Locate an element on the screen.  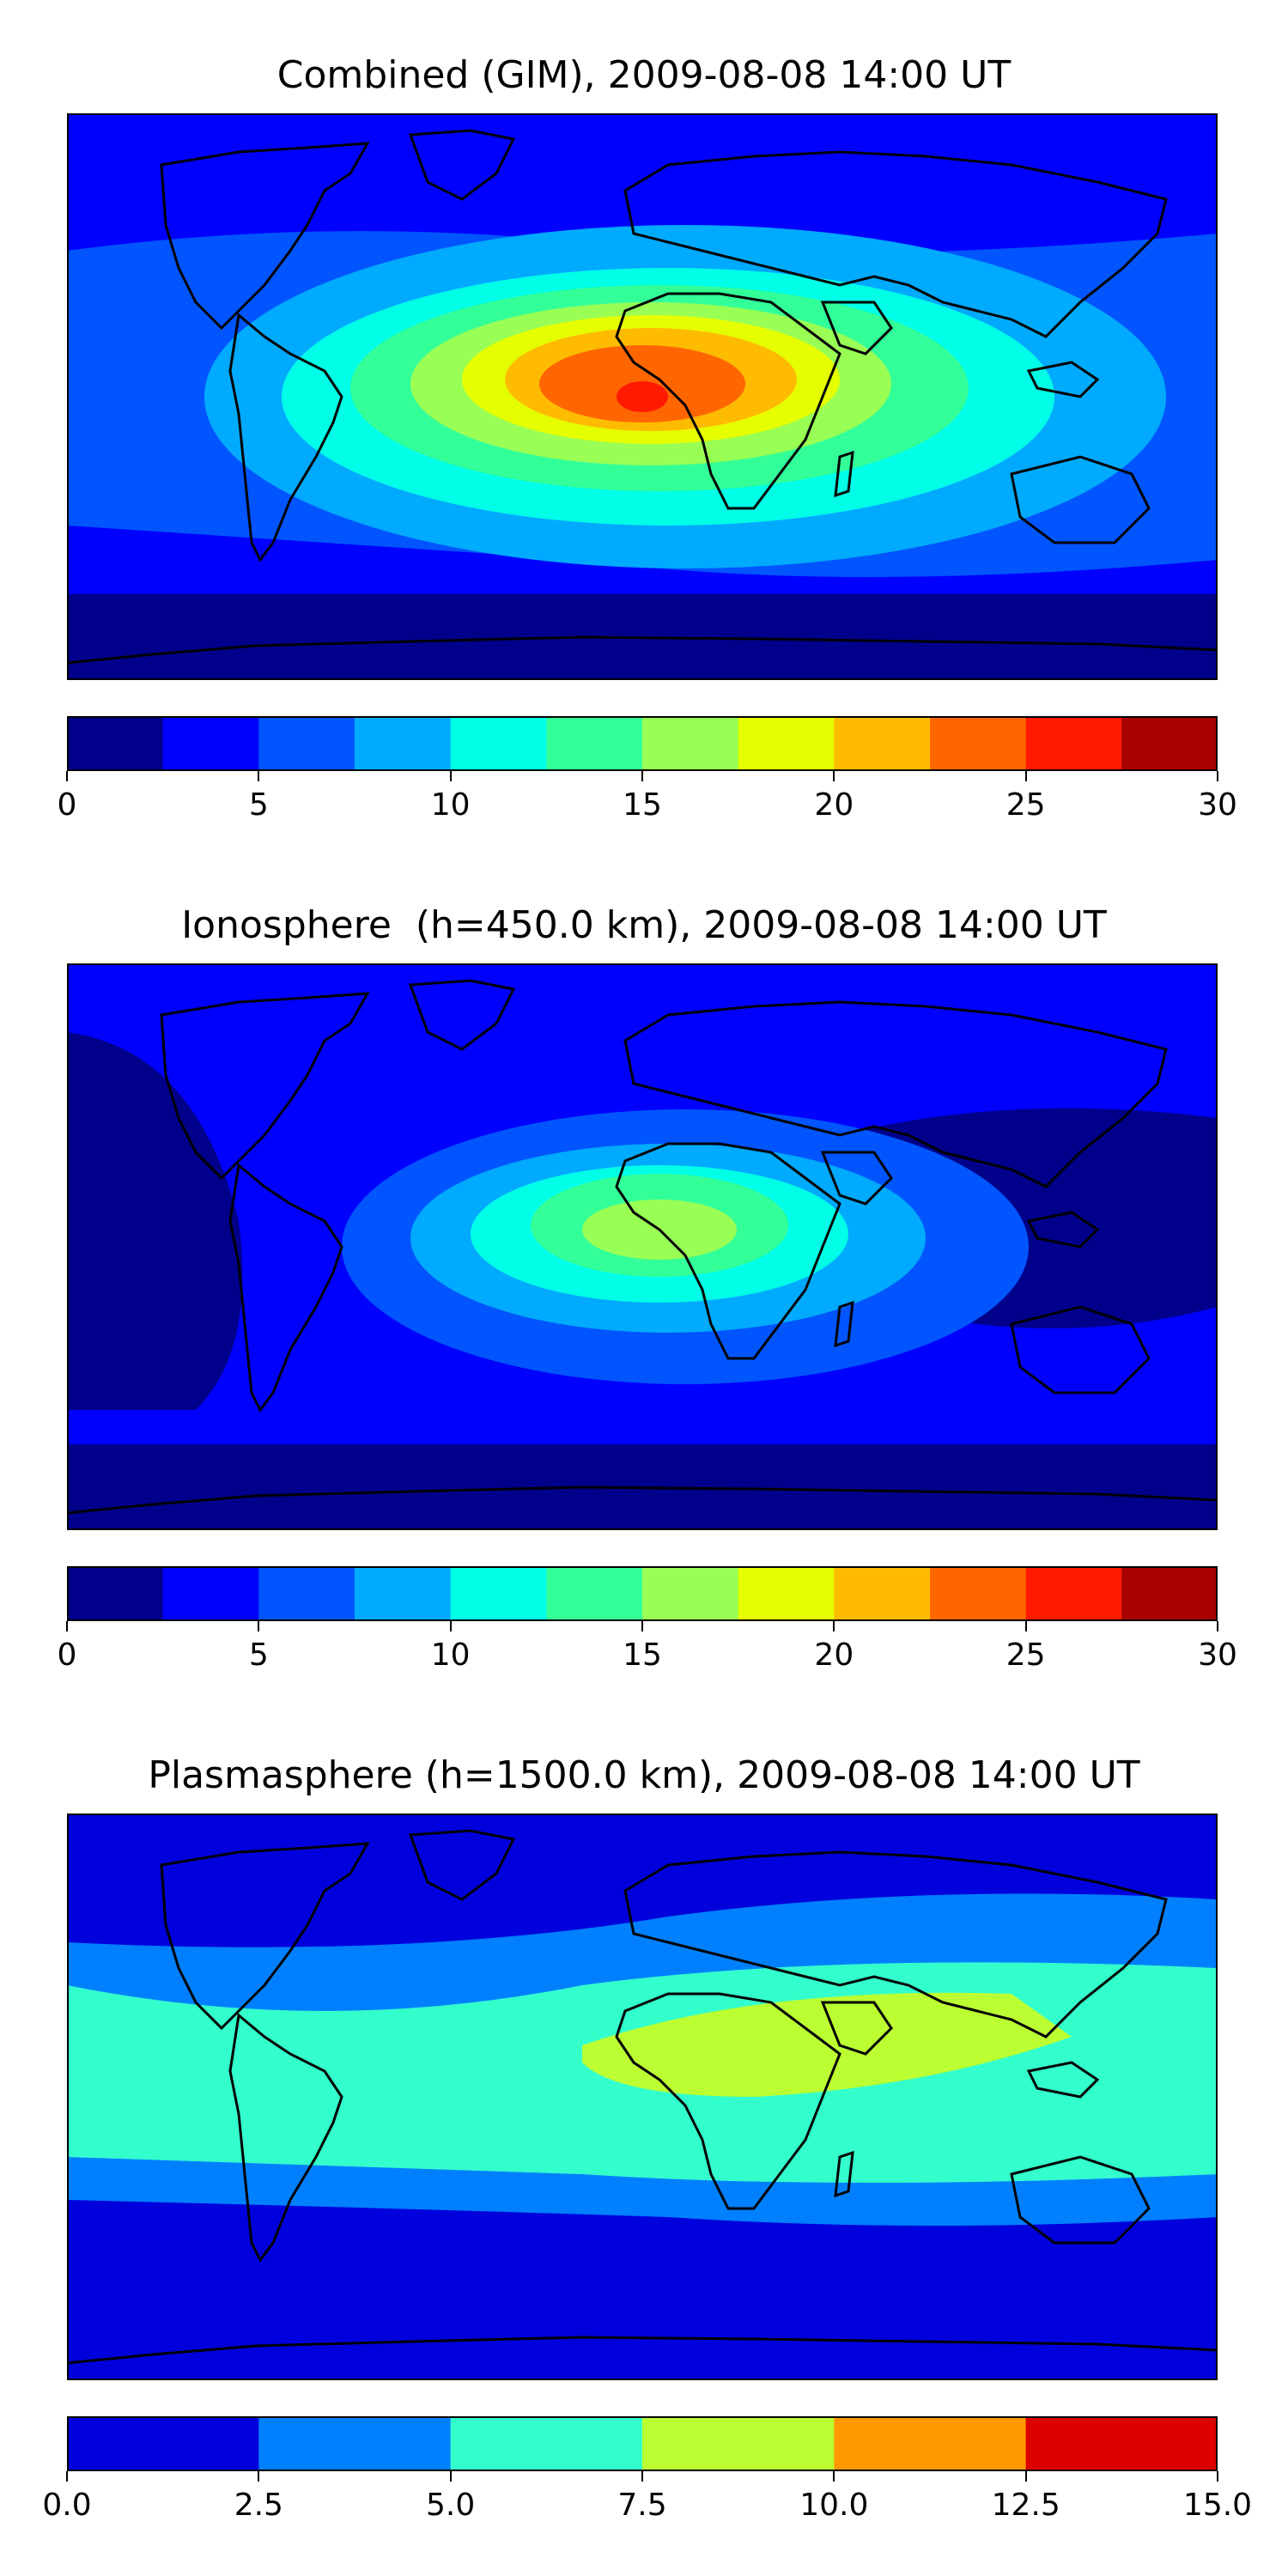
panel-1-title: Combined (GIM), 2009-08-08 14:00 UT is located at coordinates (644, 75).